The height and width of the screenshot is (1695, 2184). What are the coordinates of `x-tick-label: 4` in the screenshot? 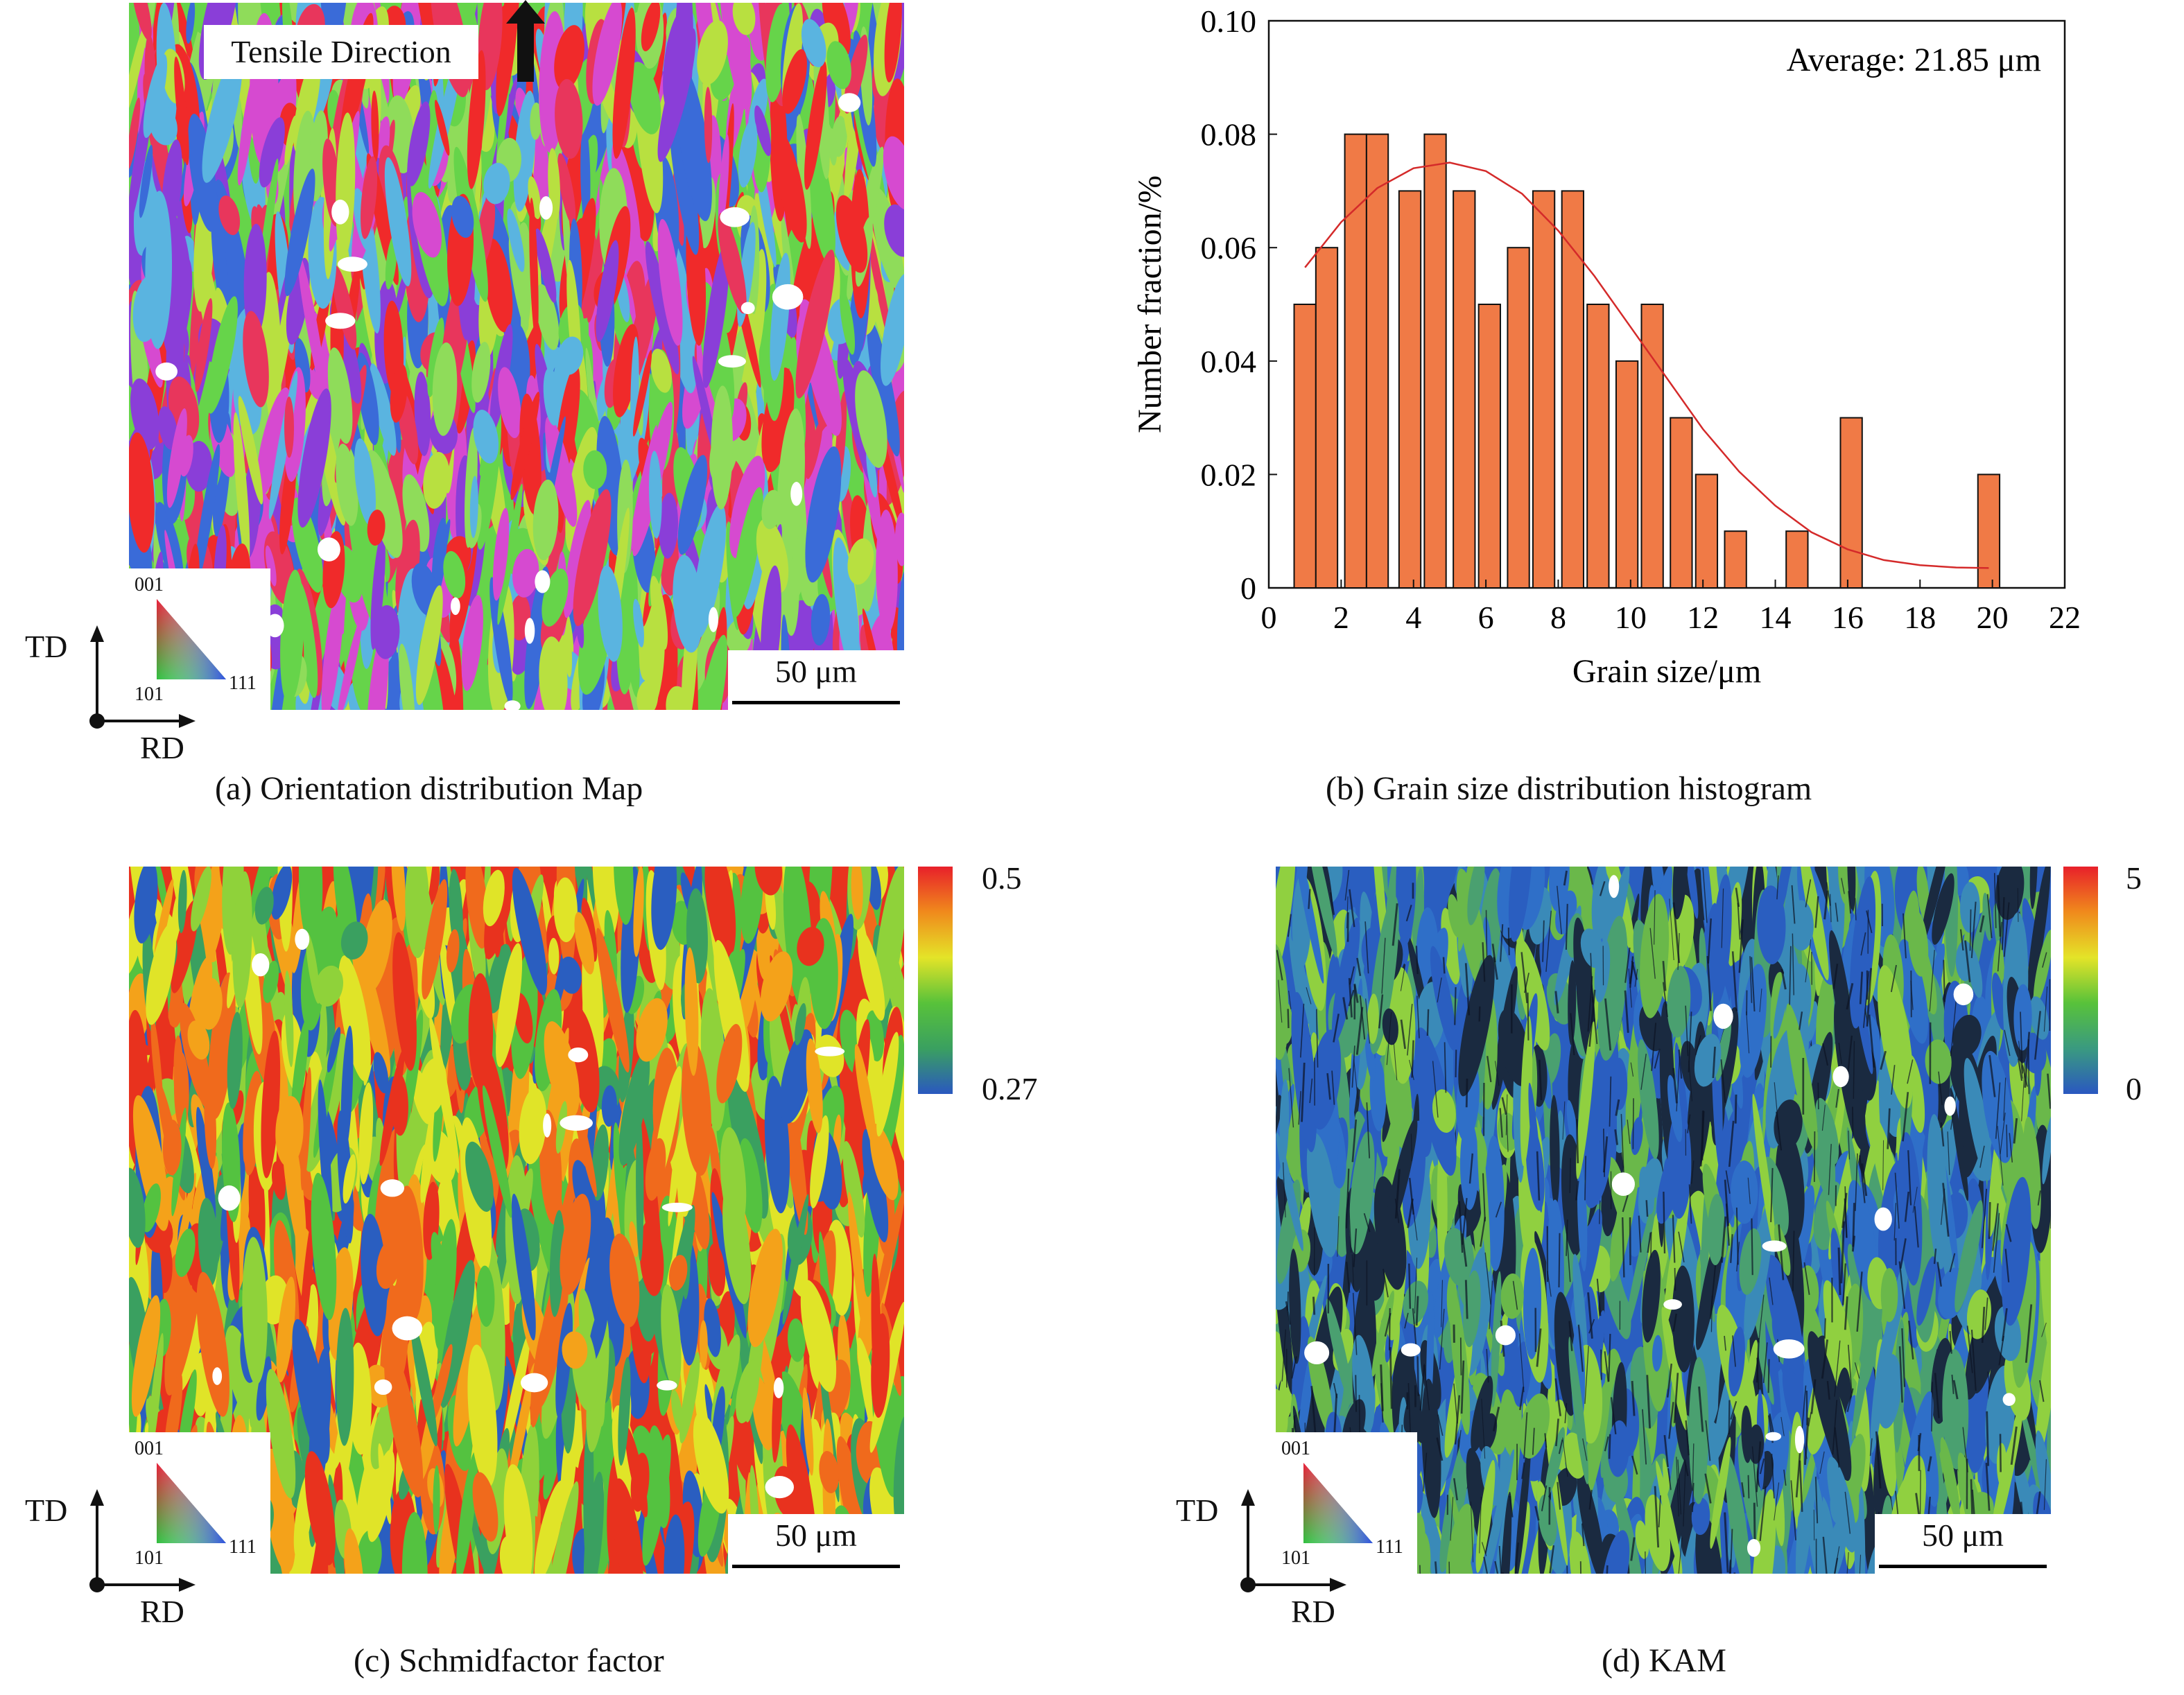 It's located at (1413, 617).